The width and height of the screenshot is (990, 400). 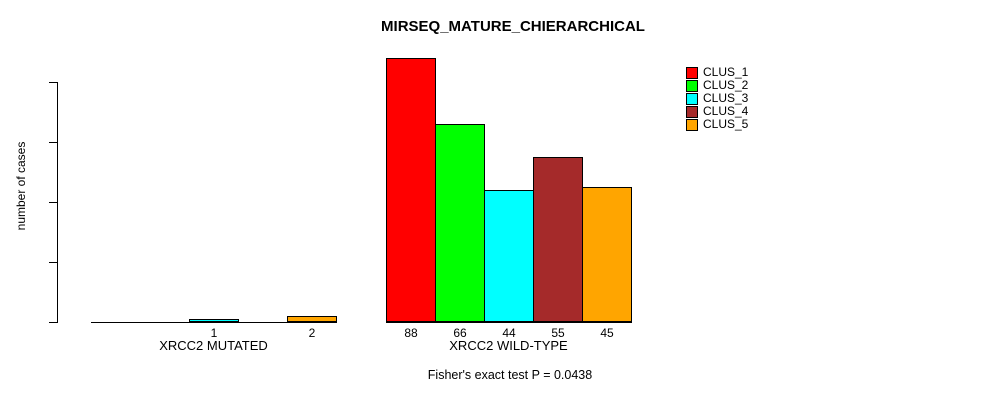 What do you see at coordinates (726, 98) in the screenshot?
I see `legend-label: CLUS_3` at bounding box center [726, 98].